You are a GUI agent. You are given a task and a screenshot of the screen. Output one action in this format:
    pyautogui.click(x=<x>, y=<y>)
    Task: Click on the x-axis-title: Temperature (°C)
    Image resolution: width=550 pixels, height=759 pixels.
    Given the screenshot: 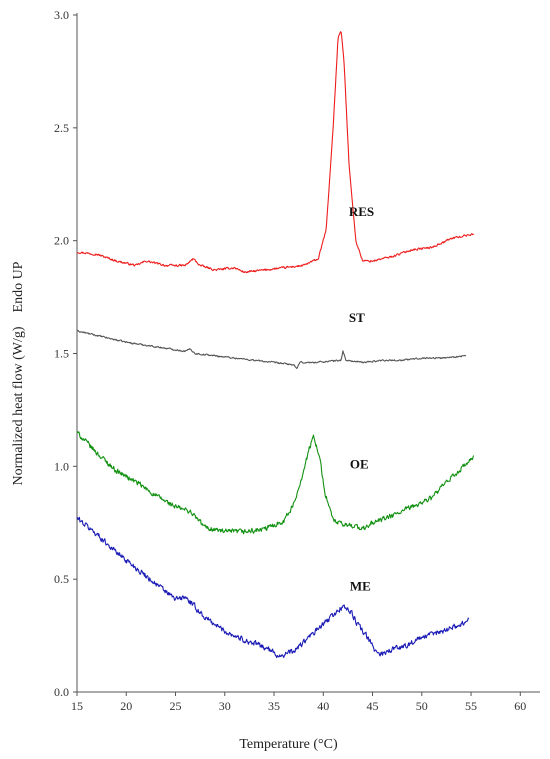 What is the action you would take?
    pyautogui.click(x=288, y=744)
    